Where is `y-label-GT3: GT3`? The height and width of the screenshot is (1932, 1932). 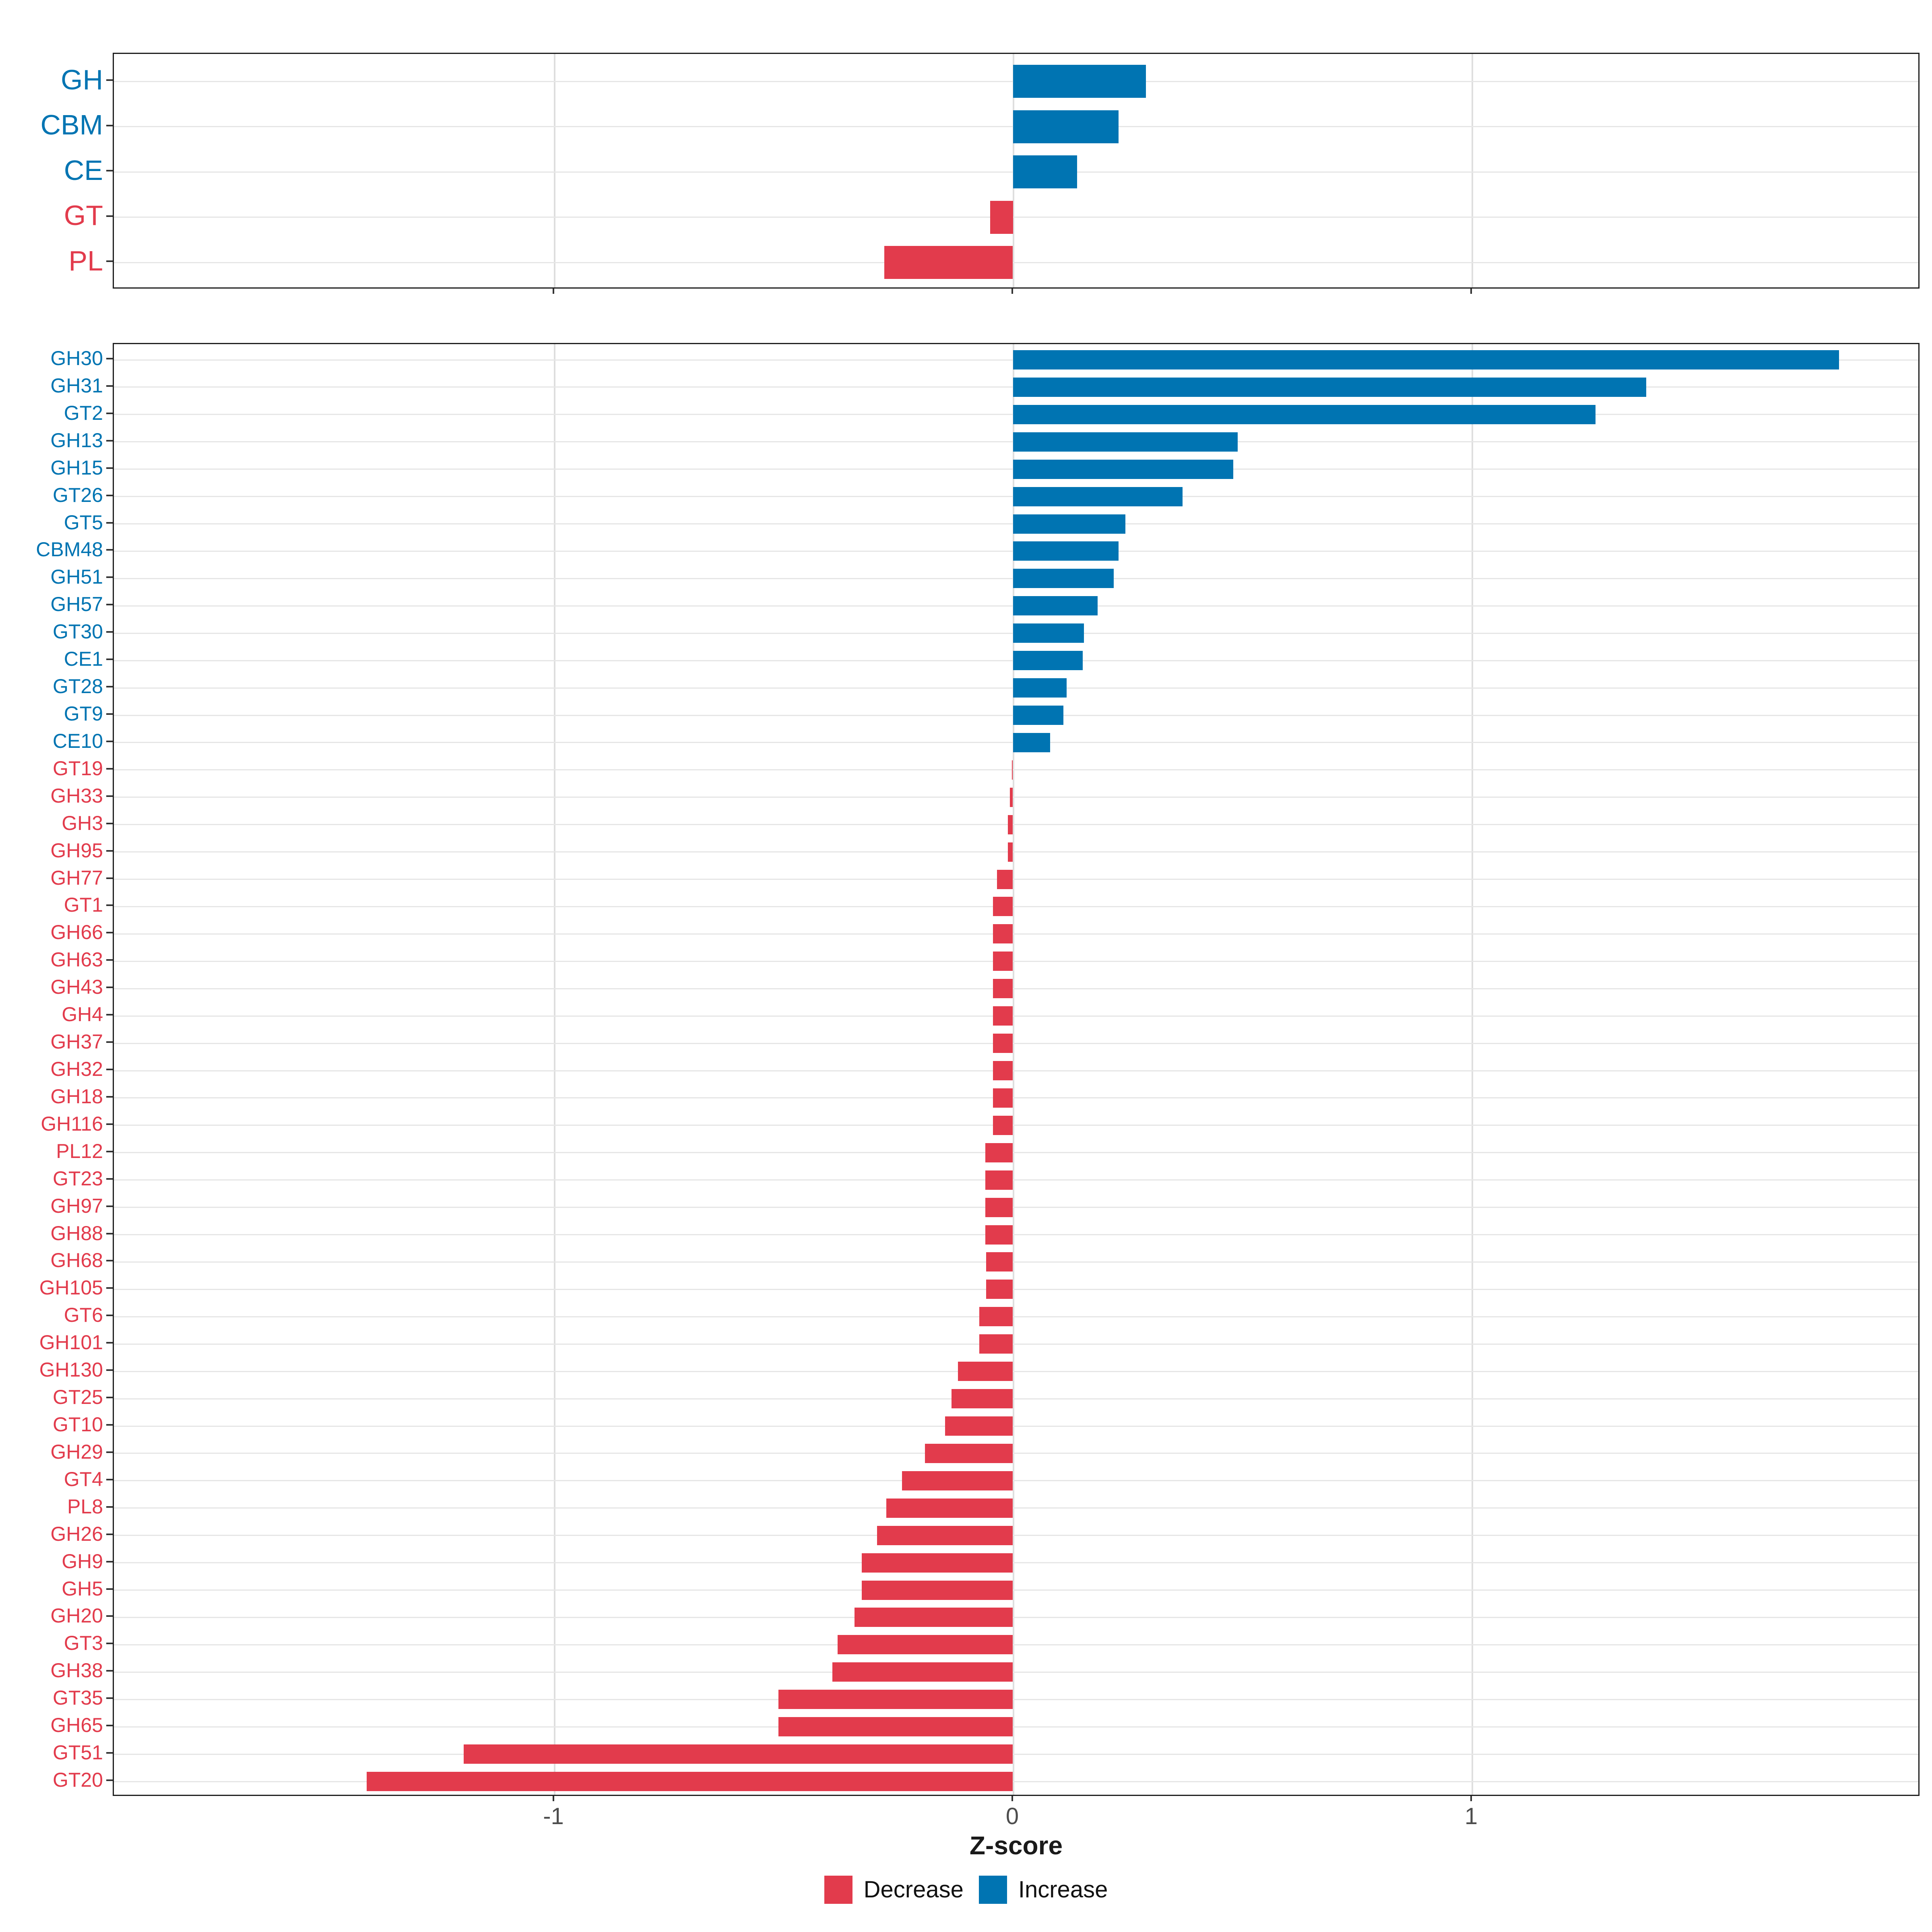
y-label-GT3: GT3 is located at coordinates (83, 1643).